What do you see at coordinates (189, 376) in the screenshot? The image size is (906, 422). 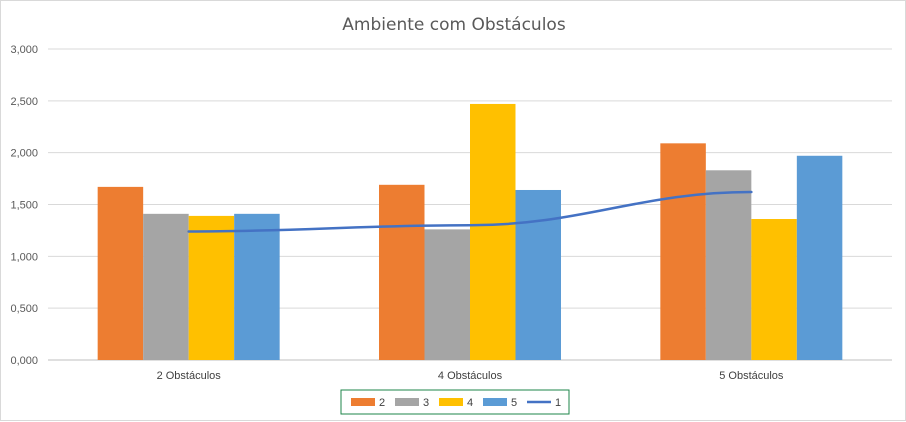 I see `x-category-label: 2 Obstáculos` at bounding box center [189, 376].